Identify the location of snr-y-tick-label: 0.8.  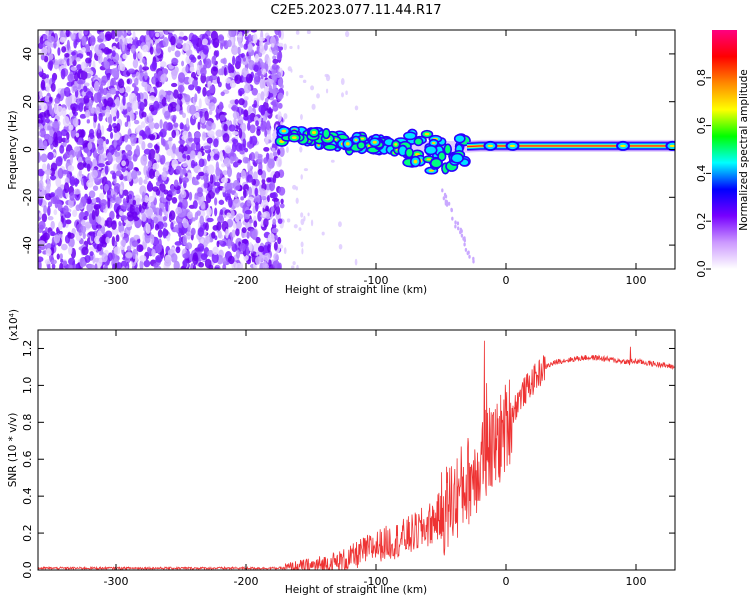
(27, 423).